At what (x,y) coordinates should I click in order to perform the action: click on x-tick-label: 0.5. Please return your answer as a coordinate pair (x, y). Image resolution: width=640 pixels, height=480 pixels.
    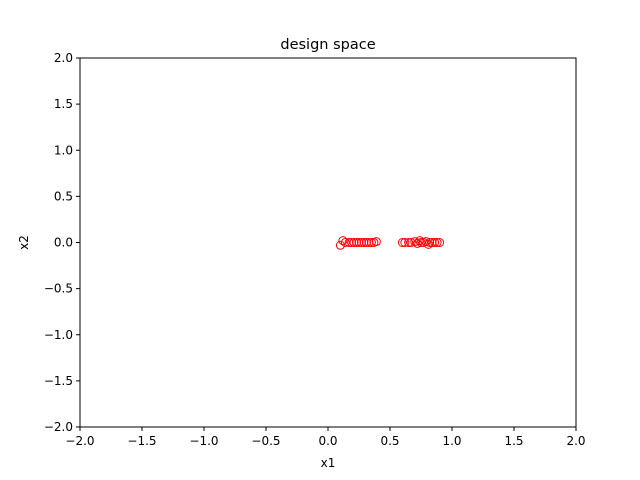
    Looking at the image, I should click on (389, 441).